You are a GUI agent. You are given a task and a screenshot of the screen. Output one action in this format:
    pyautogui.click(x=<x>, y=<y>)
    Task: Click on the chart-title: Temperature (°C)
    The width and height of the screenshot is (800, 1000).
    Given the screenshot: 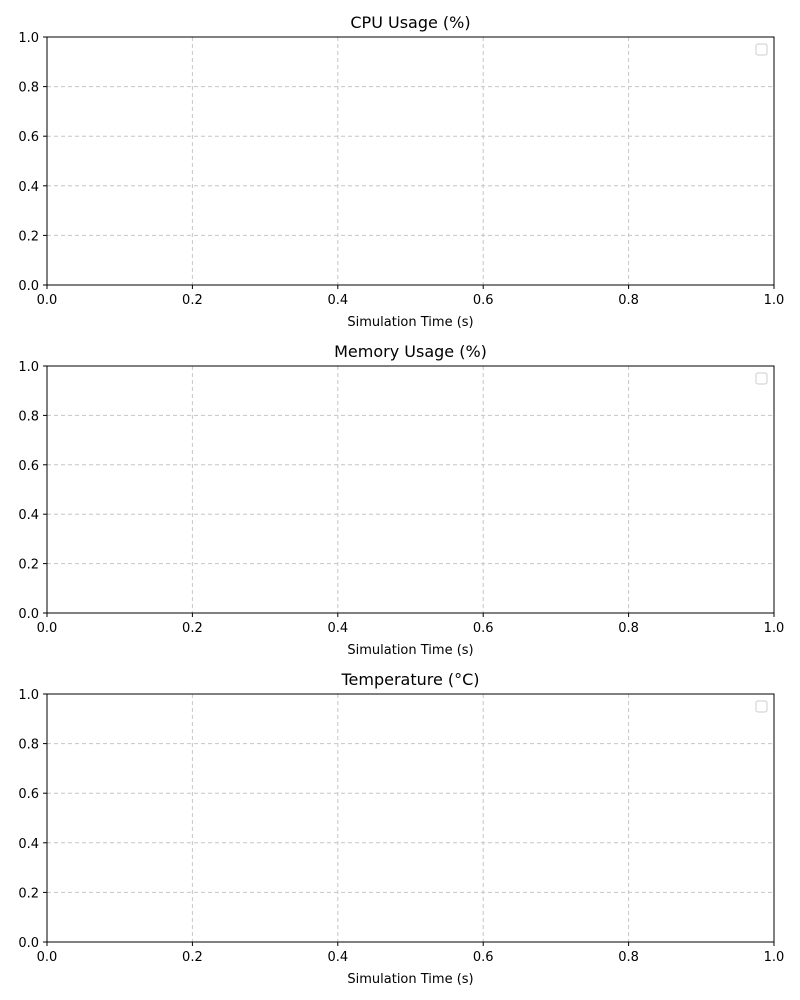 What is the action you would take?
    pyautogui.click(x=409, y=679)
    